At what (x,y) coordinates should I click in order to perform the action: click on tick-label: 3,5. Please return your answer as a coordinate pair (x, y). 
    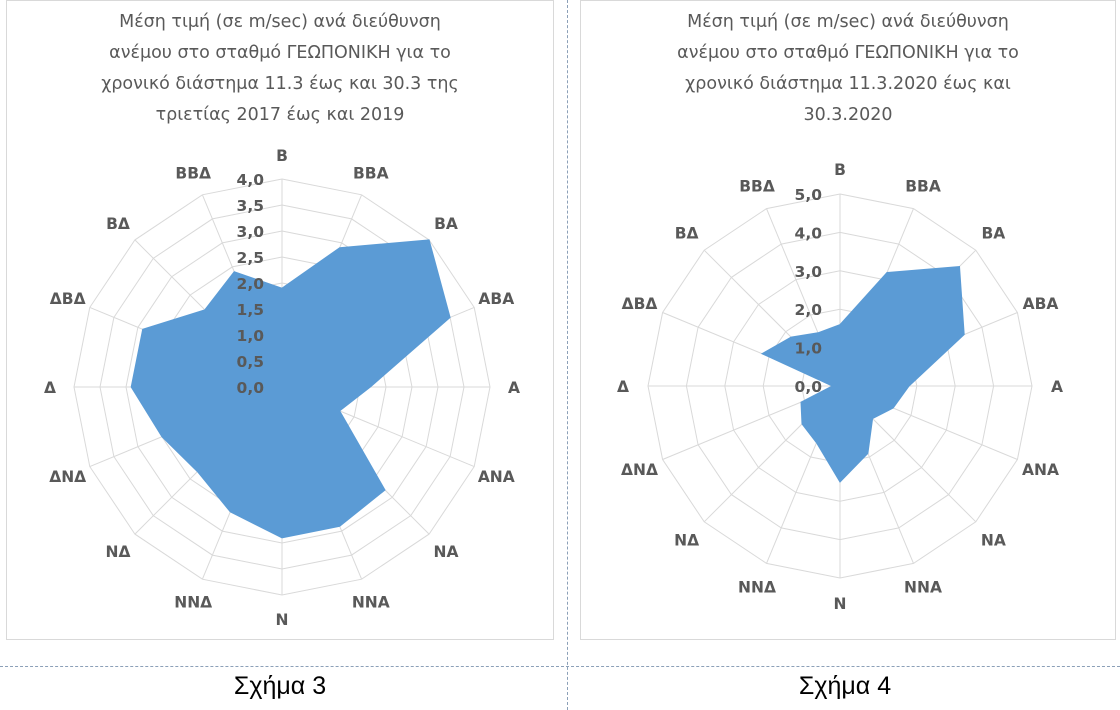
    Looking at the image, I should click on (250, 206).